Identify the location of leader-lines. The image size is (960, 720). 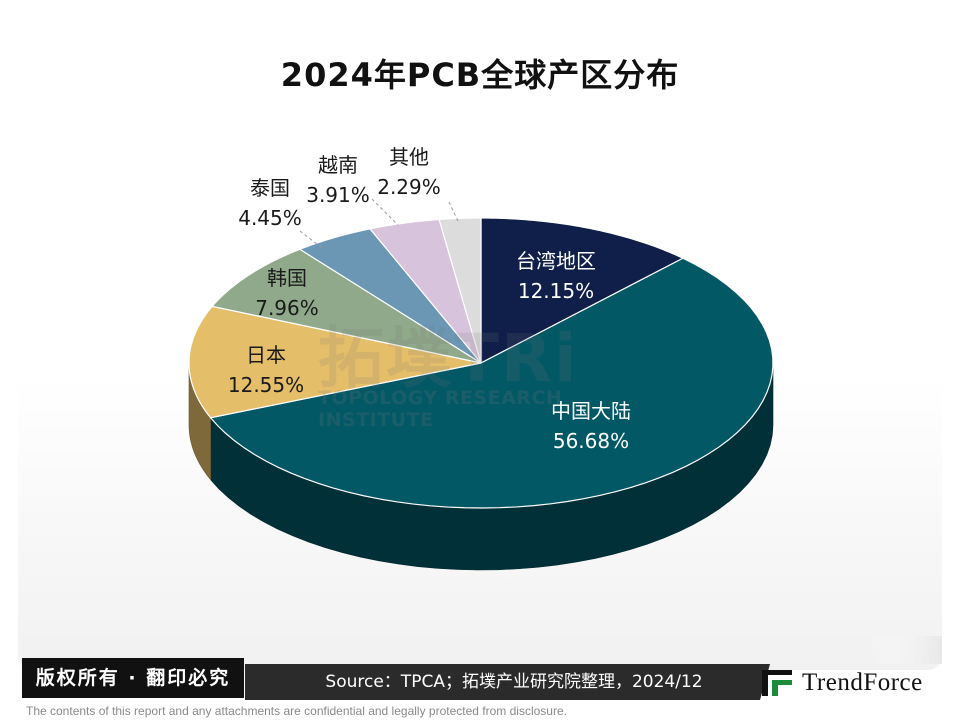
(379, 223).